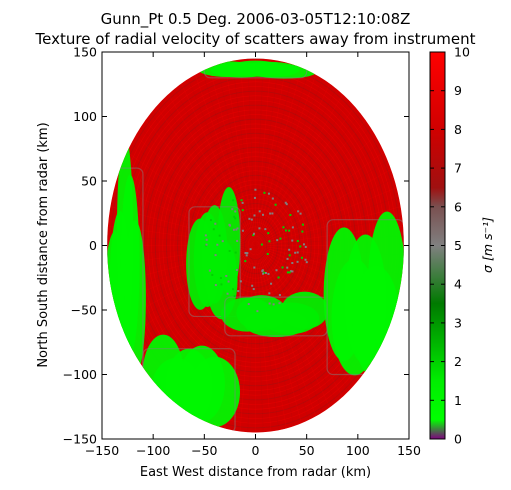 The width and height of the screenshot is (511, 490). I want to click on y-tick-label: 50, so click(89, 181).